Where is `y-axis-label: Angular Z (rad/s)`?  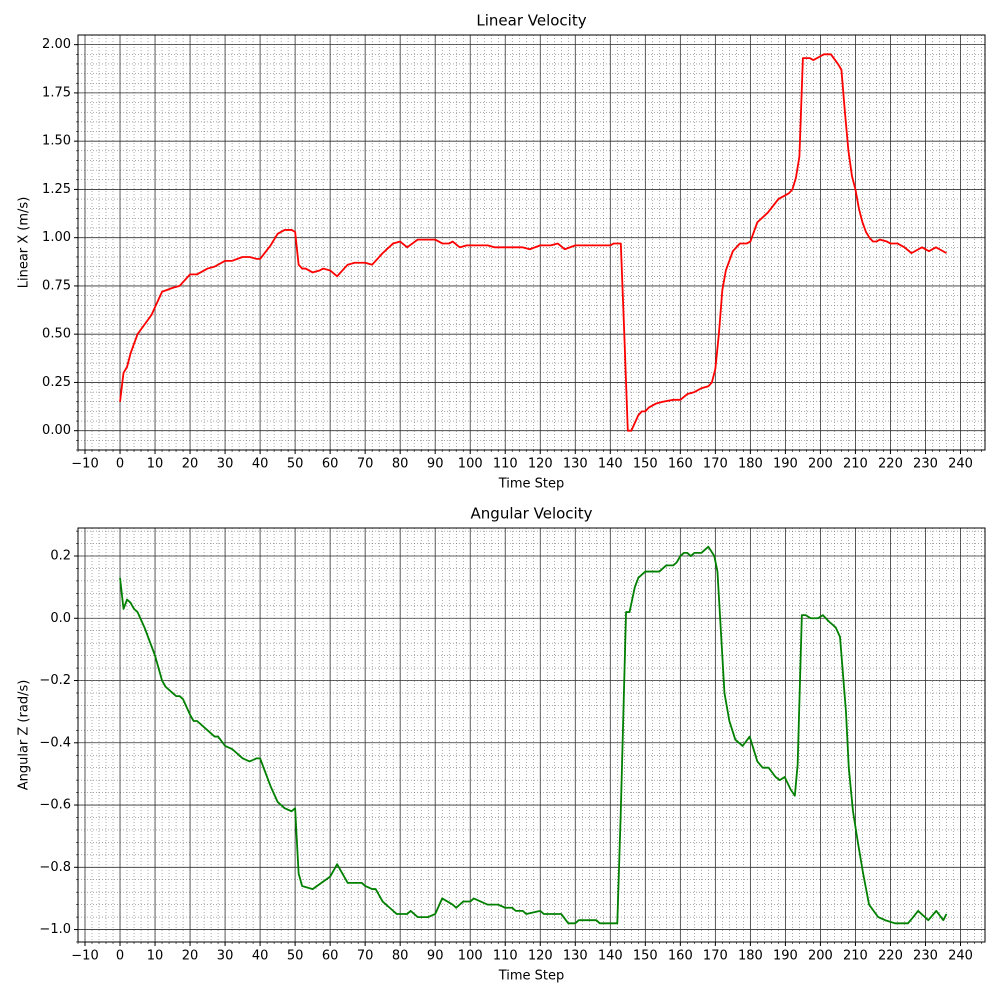 y-axis-label: Angular Z (rad/s) is located at coordinates (24, 735).